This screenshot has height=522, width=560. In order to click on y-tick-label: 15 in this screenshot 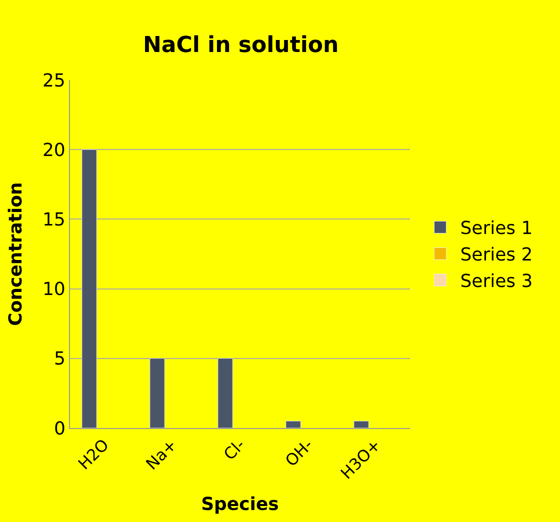, I will do `click(54, 220)`.